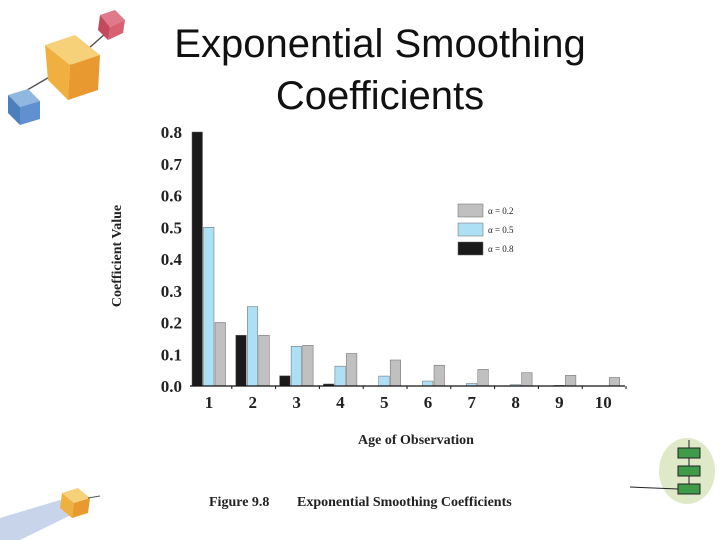 This screenshot has width=720, height=540. Describe the element at coordinates (171, 291) in the screenshot. I see `y-tick-label: 0.3` at that location.